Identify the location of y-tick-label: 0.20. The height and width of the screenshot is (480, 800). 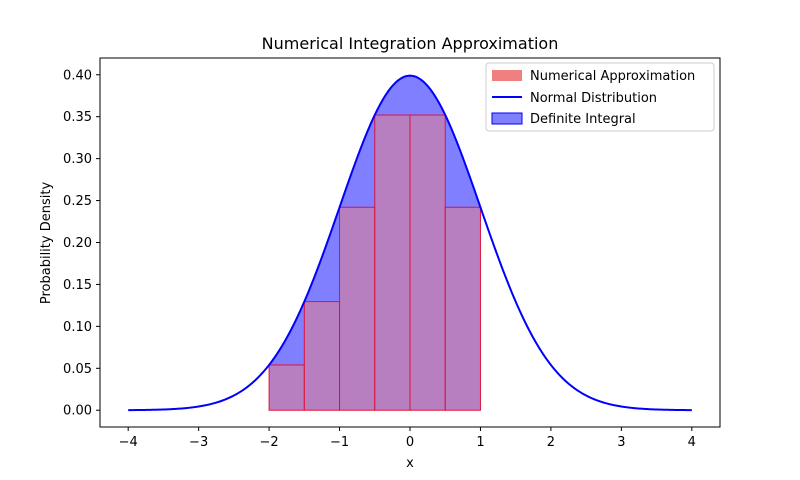
(77, 243).